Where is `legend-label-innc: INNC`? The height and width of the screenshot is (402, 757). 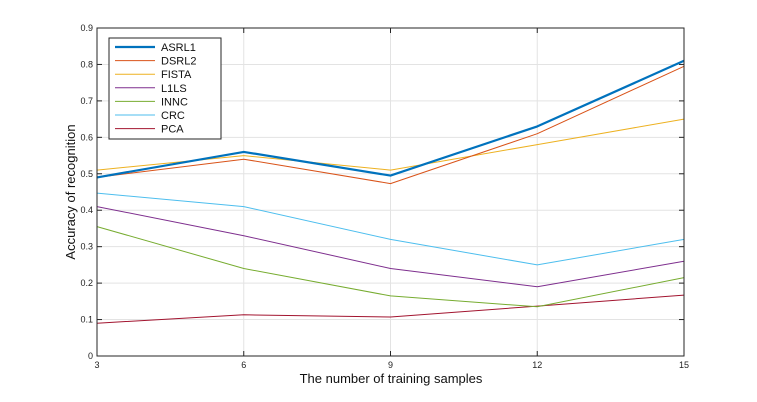 legend-label-innc: INNC is located at coordinates (174, 102).